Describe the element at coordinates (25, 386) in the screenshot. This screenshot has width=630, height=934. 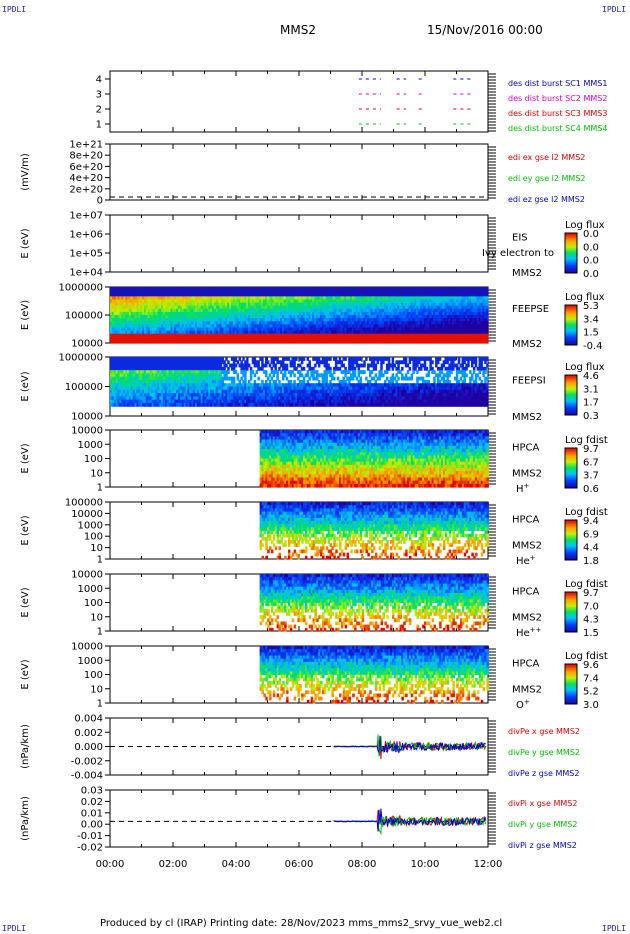
I see `y-axis-label: E (eV)` at that location.